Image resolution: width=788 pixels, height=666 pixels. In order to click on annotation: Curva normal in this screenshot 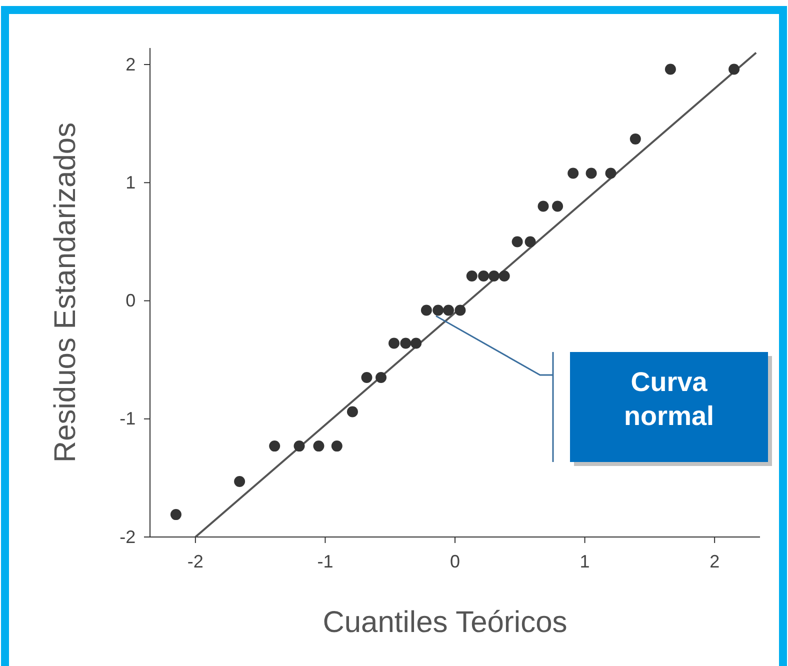, I will do `click(669, 399)`.